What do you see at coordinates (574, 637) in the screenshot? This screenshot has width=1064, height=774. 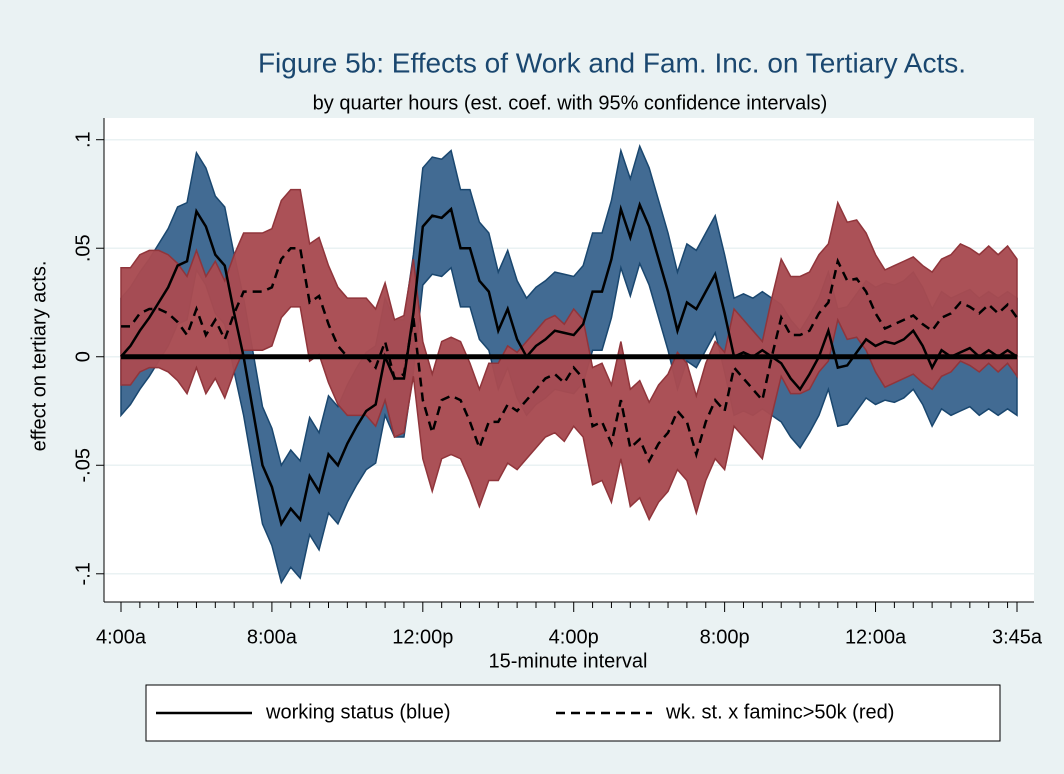 I see `x-tick-label: 4:00p` at bounding box center [574, 637].